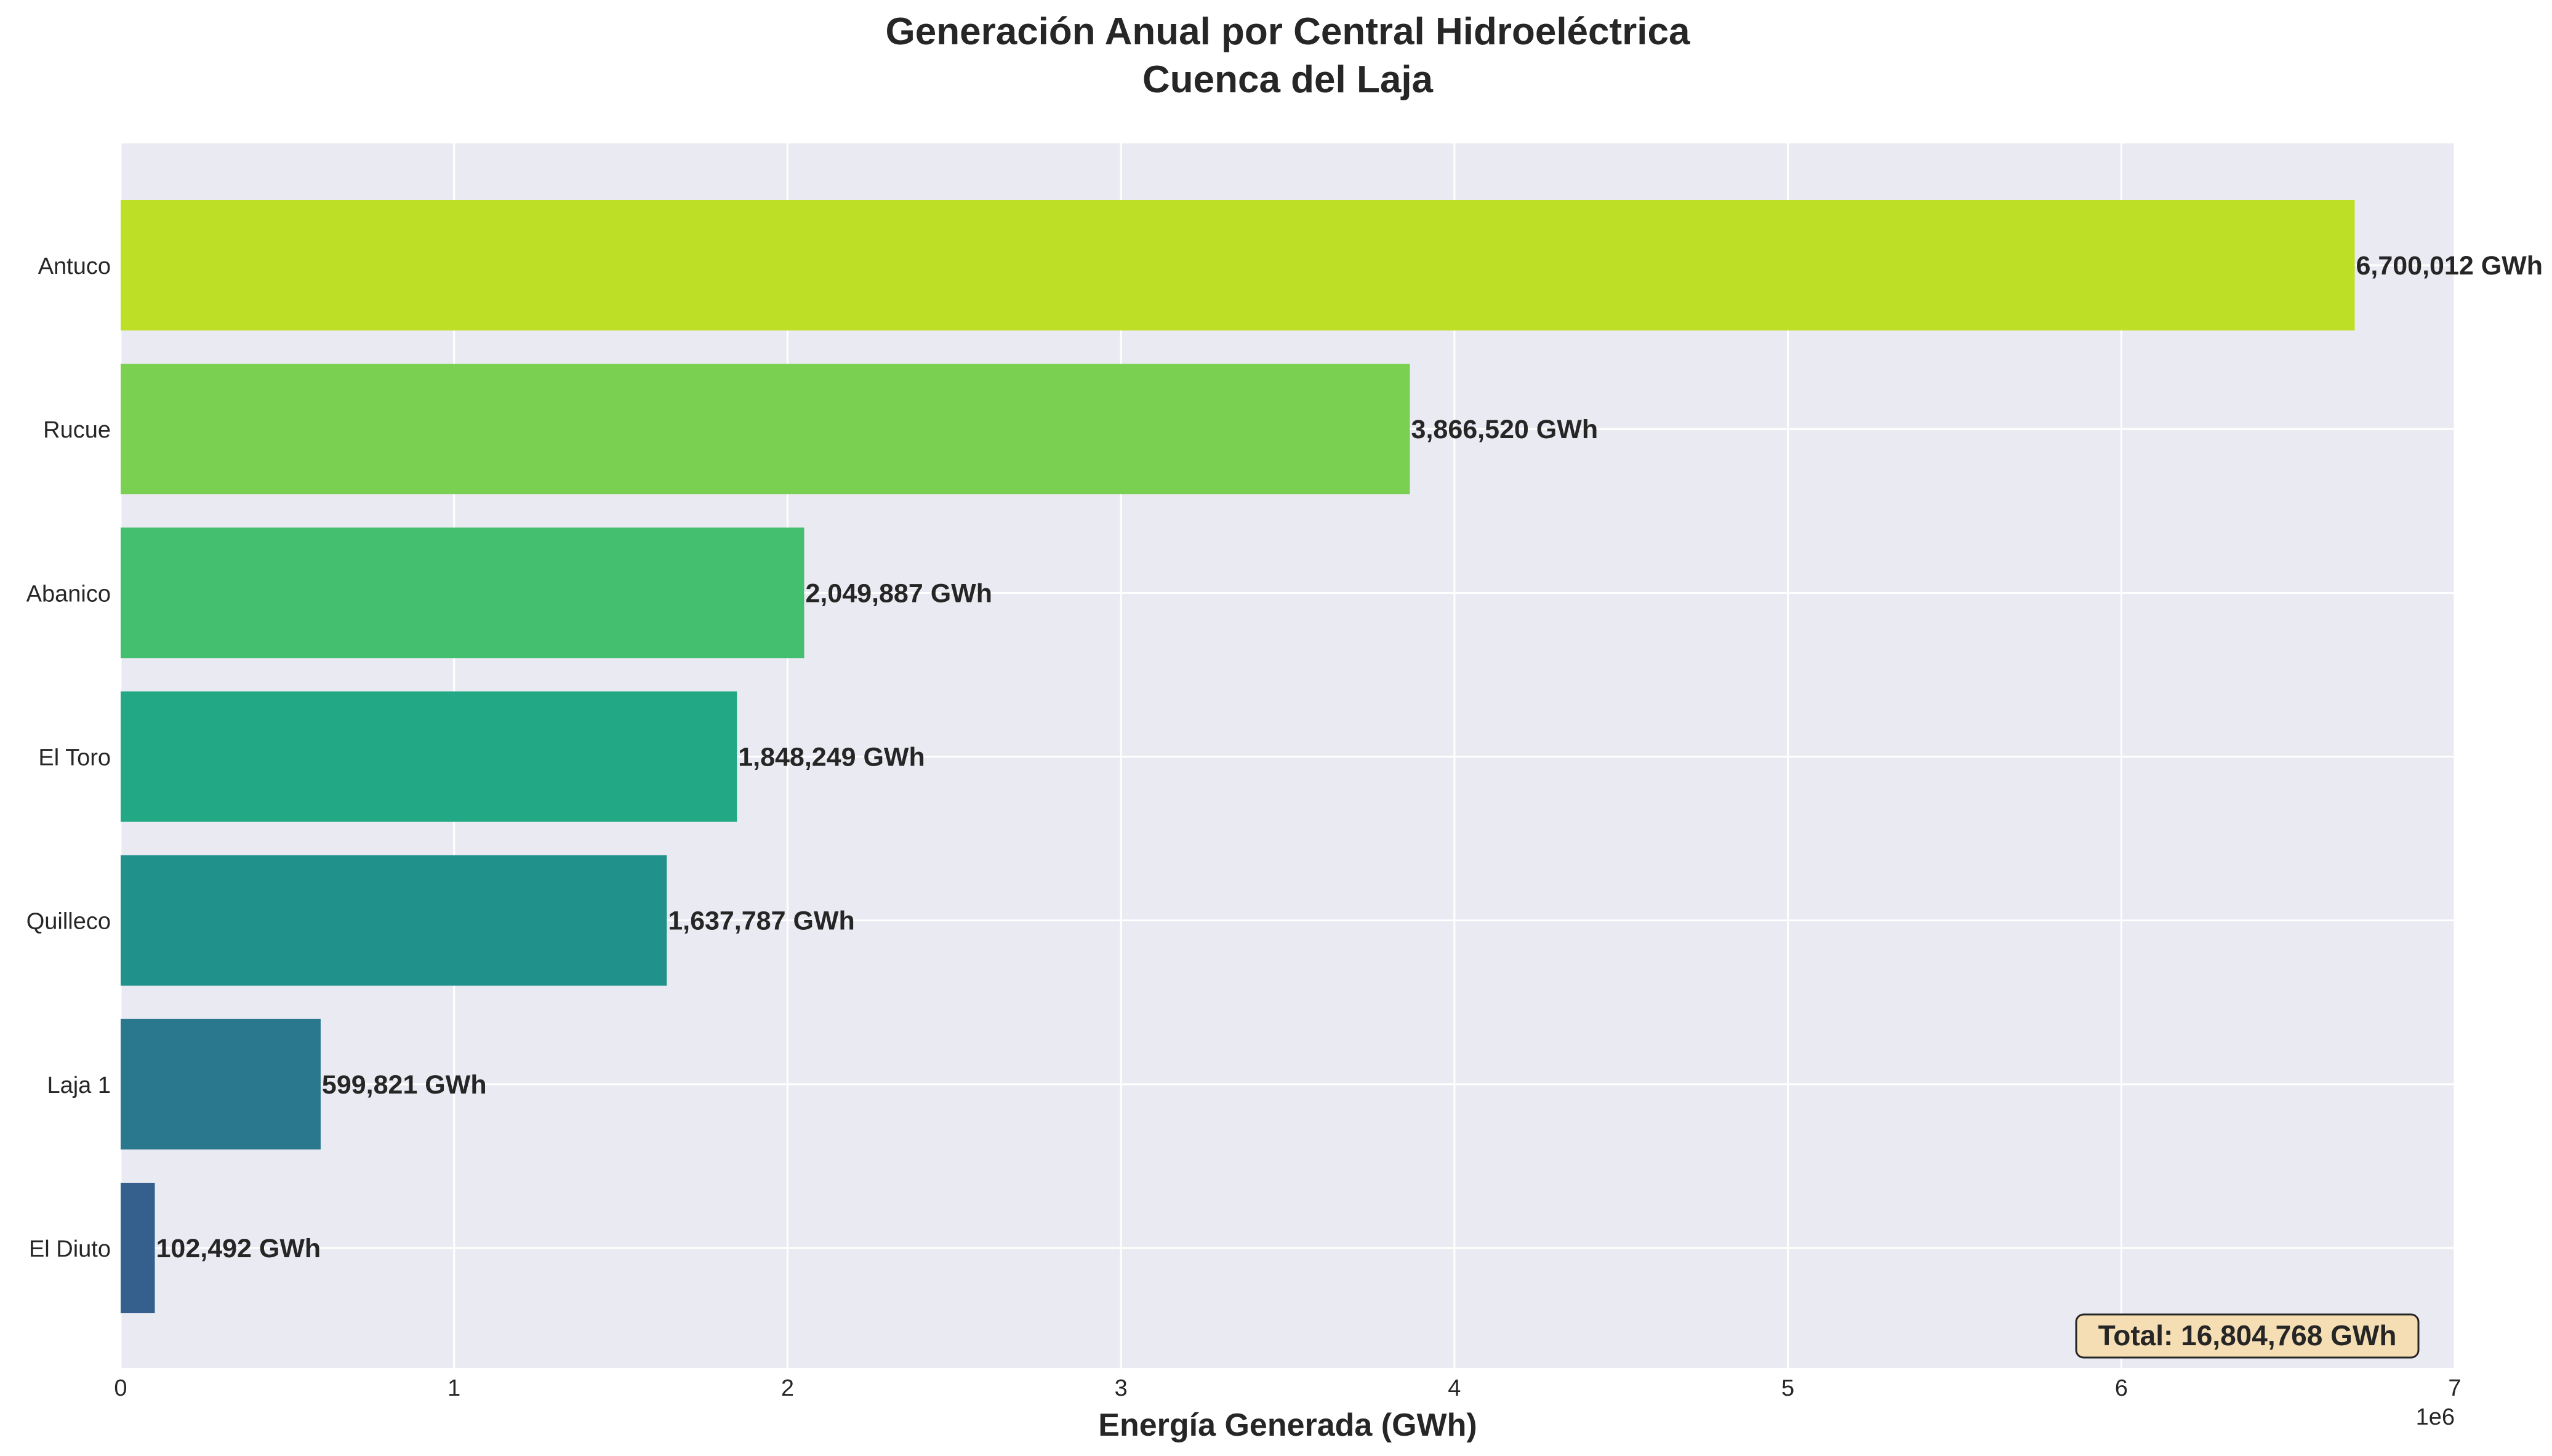 The height and width of the screenshot is (1456, 2552). Describe the element at coordinates (121, 1388) in the screenshot. I see `x-tick-label: 0` at that location.